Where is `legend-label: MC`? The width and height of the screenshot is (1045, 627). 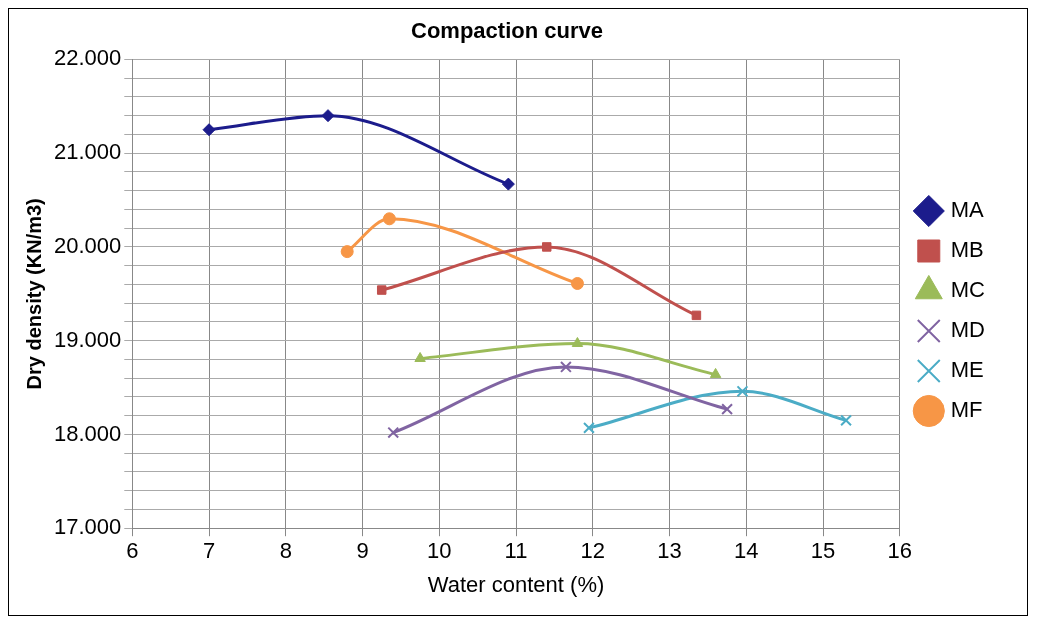 legend-label: MC is located at coordinates (968, 290).